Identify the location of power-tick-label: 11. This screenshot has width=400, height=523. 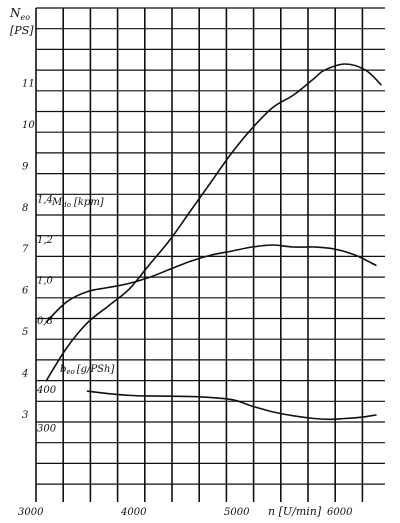
(28, 84).